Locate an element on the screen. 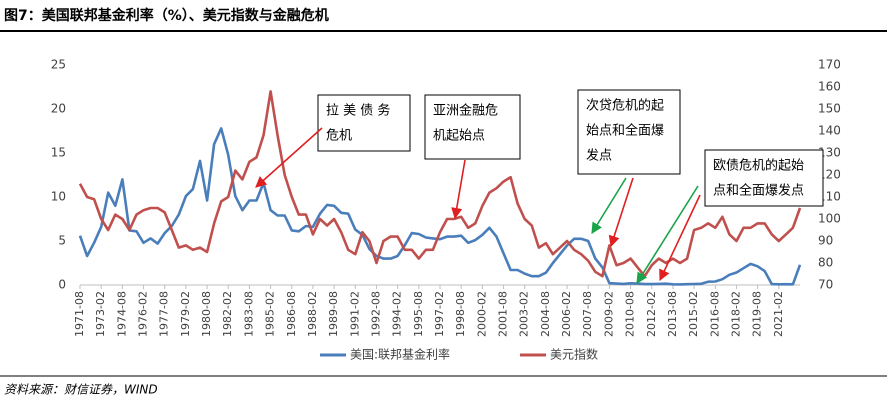  x-tick-label: 1971-08 is located at coordinates (79, 314).